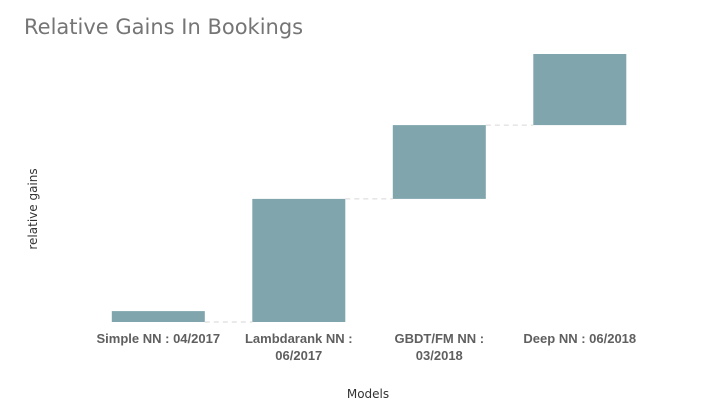 Image resolution: width=710 pixels, height=411 pixels. Describe the element at coordinates (299, 347) in the screenshot. I see `x-tick-label-2: Lambdarank NN : 06/2017` at that location.